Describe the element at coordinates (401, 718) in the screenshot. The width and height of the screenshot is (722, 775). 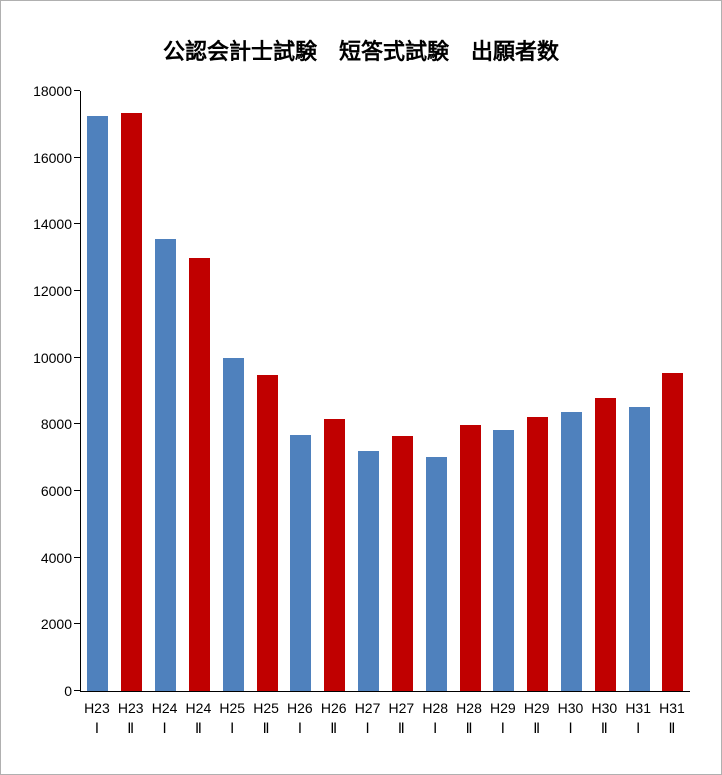
I see `x-axis-label: H27 Ⅱ` at that location.